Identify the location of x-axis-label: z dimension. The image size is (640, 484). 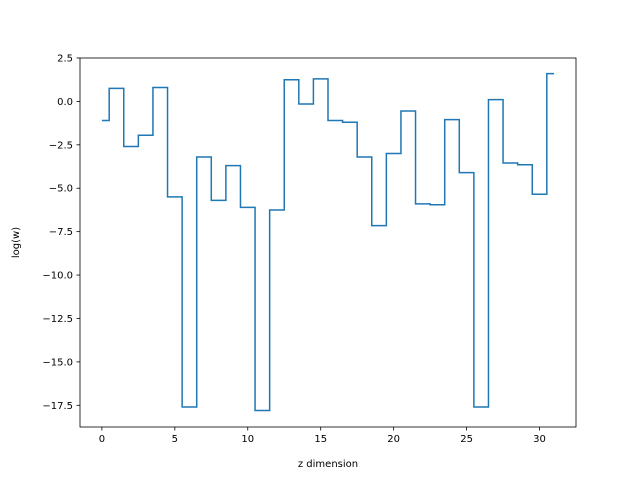
(328, 464).